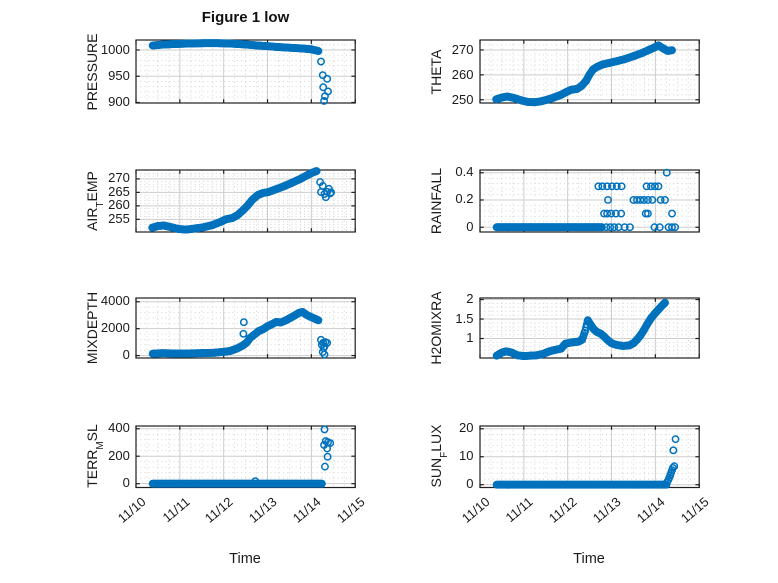 This screenshot has width=778, height=583. What do you see at coordinates (100, 204) in the screenshot?
I see `y-axis-label-subscript: T` at bounding box center [100, 204].